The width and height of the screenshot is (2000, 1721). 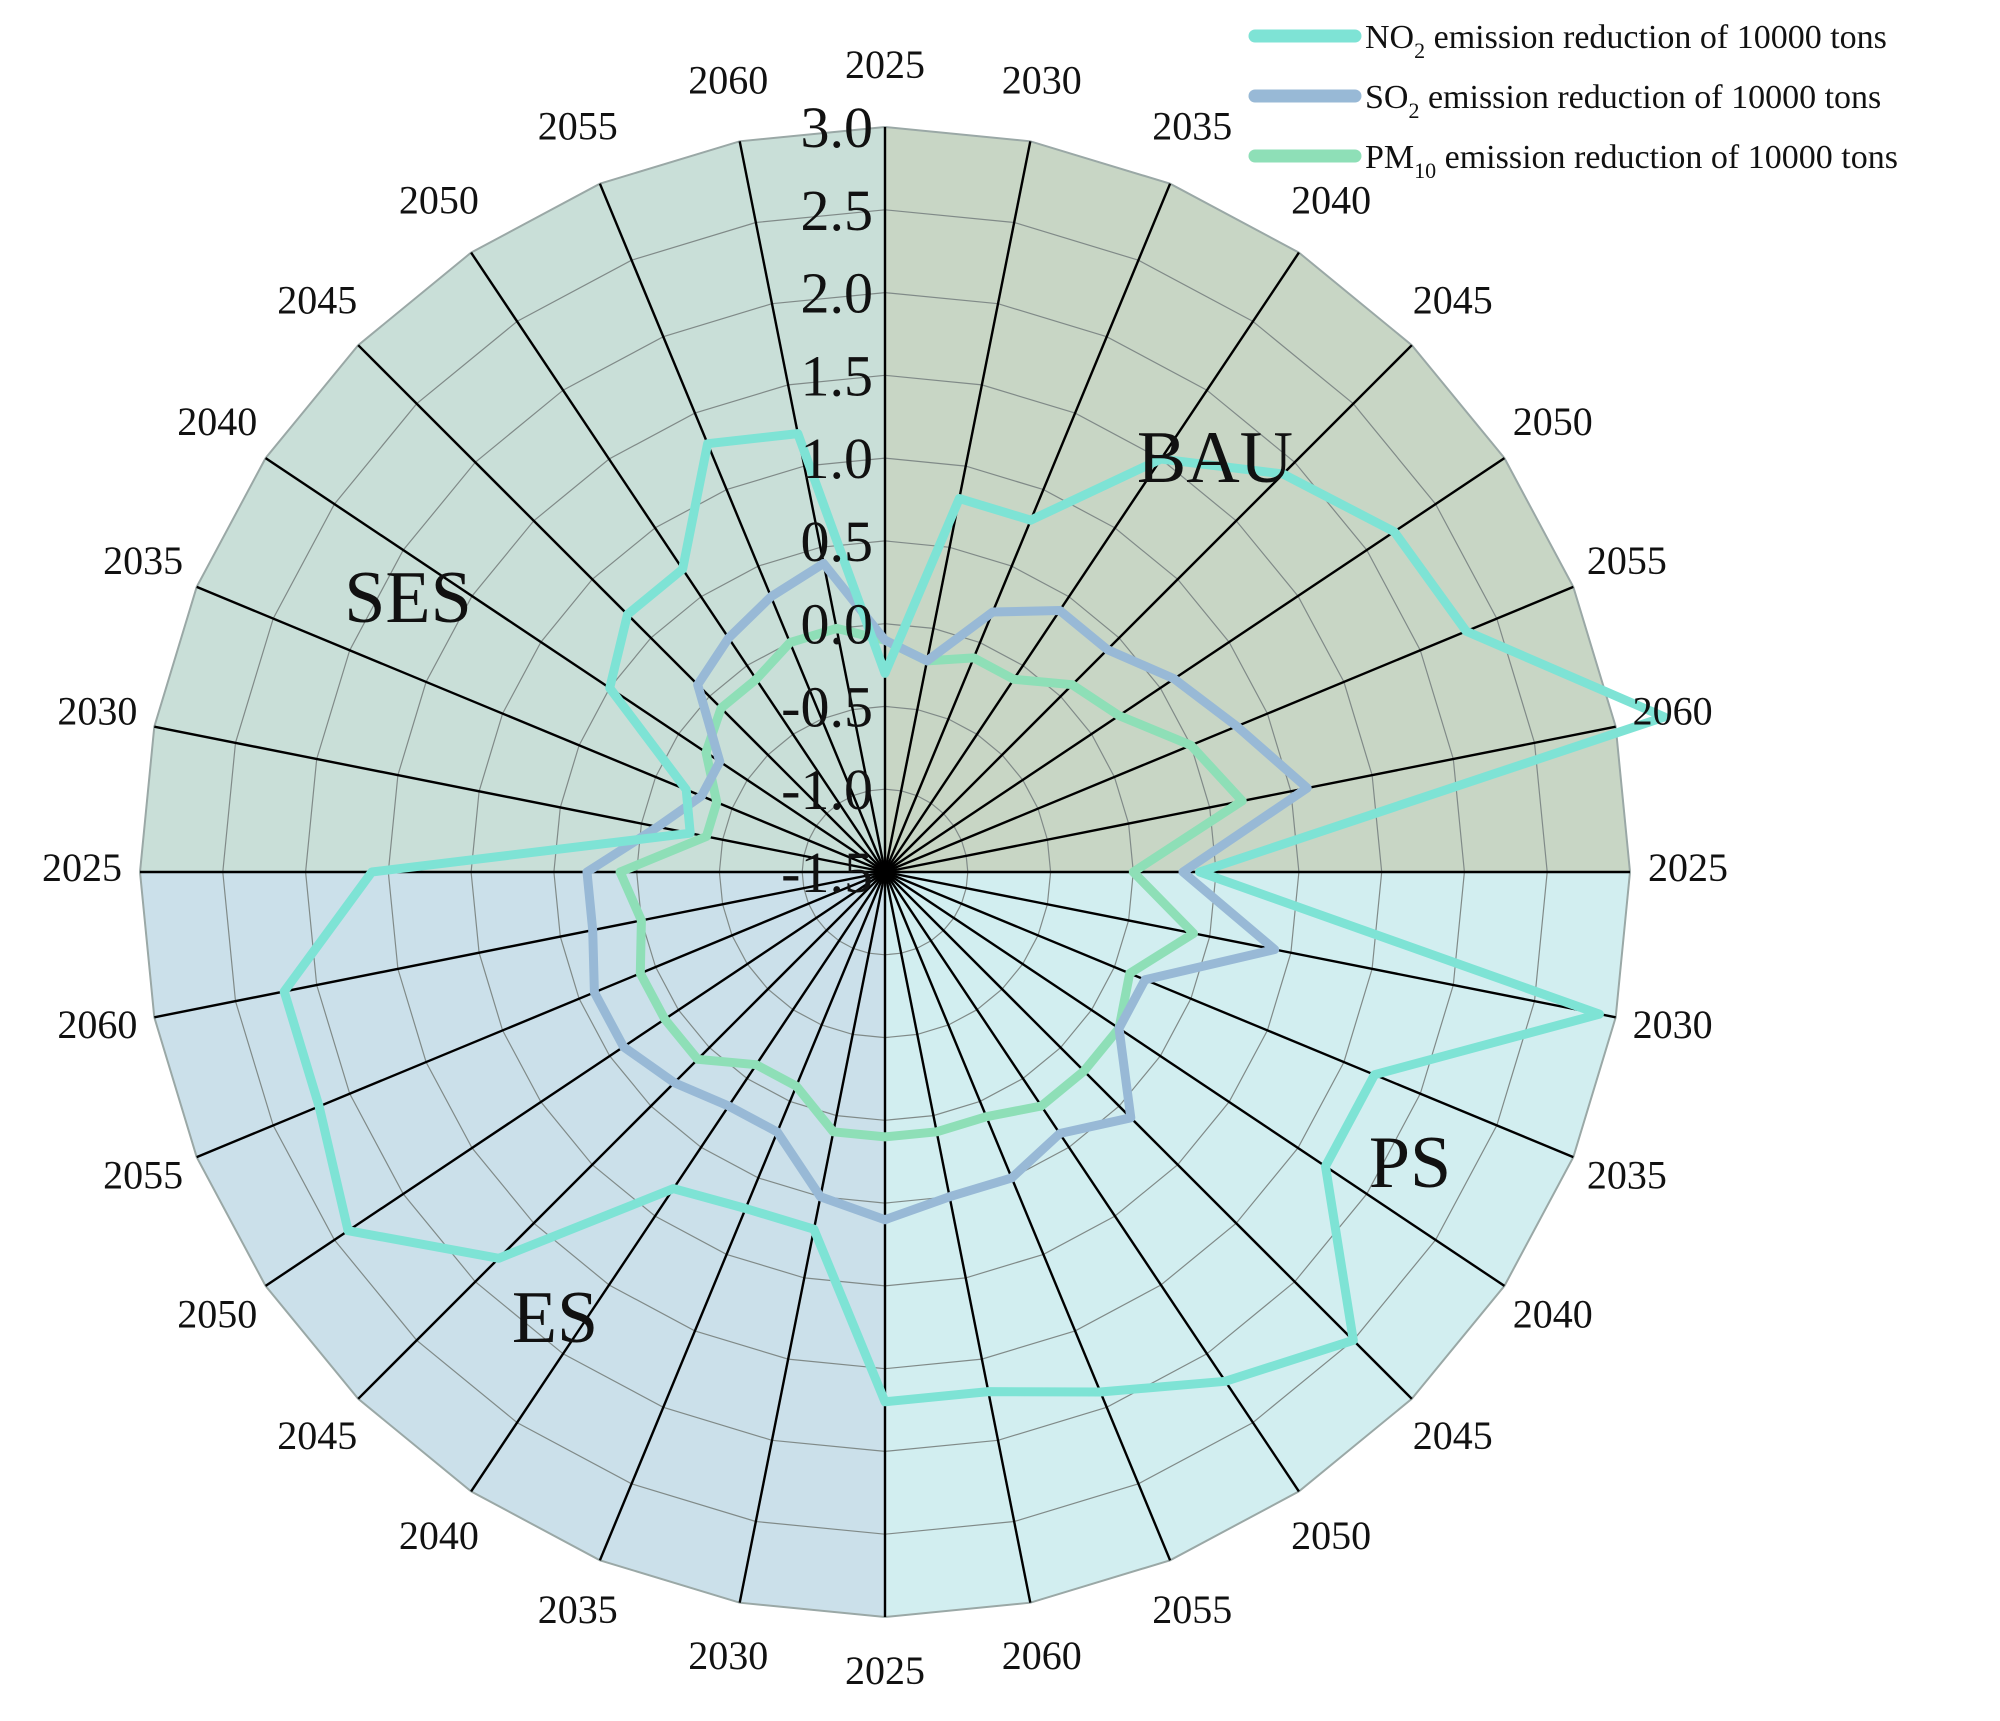 What do you see at coordinates (439, 1535) in the screenshot?
I see `year-label-es-2040: 2040` at bounding box center [439, 1535].